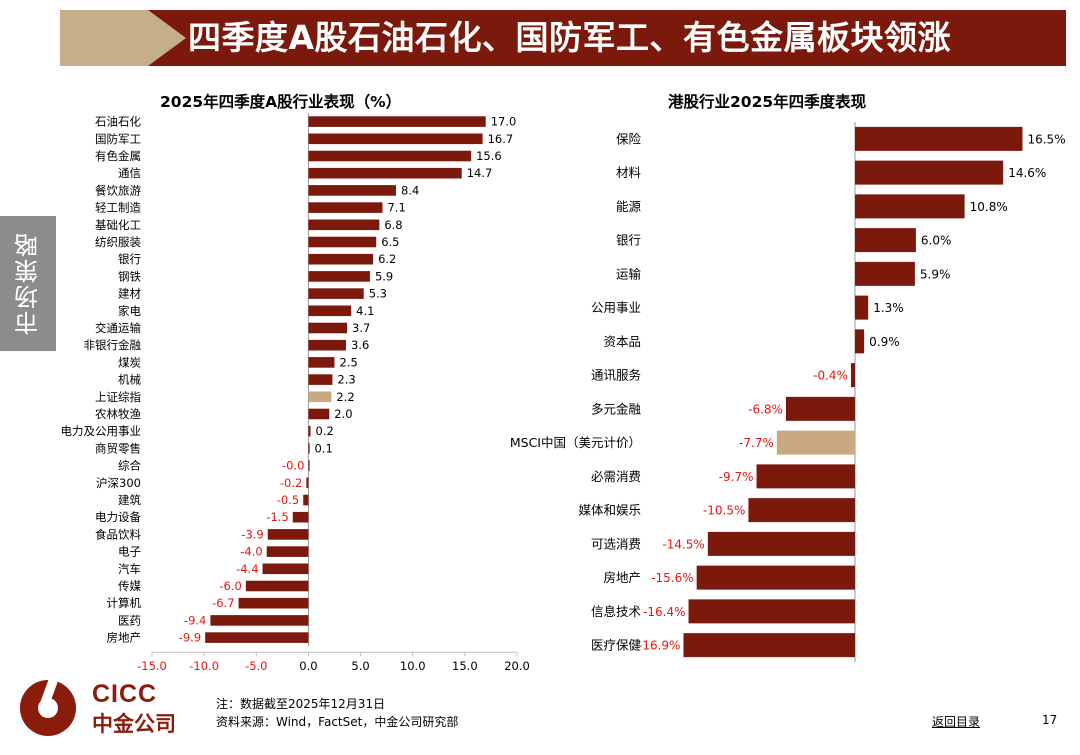 Image resolution: width=1080 pixels, height=755 pixels. Describe the element at coordinates (659, 646) in the screenshot. I see `b-data-label: -16.9%` at that location.